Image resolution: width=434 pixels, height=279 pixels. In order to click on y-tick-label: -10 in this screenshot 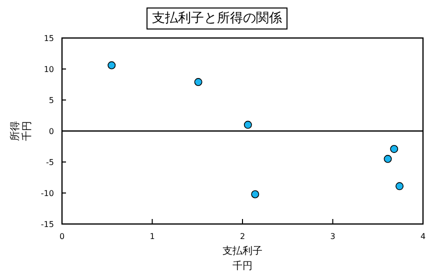, I will do `click(47, 193)`.